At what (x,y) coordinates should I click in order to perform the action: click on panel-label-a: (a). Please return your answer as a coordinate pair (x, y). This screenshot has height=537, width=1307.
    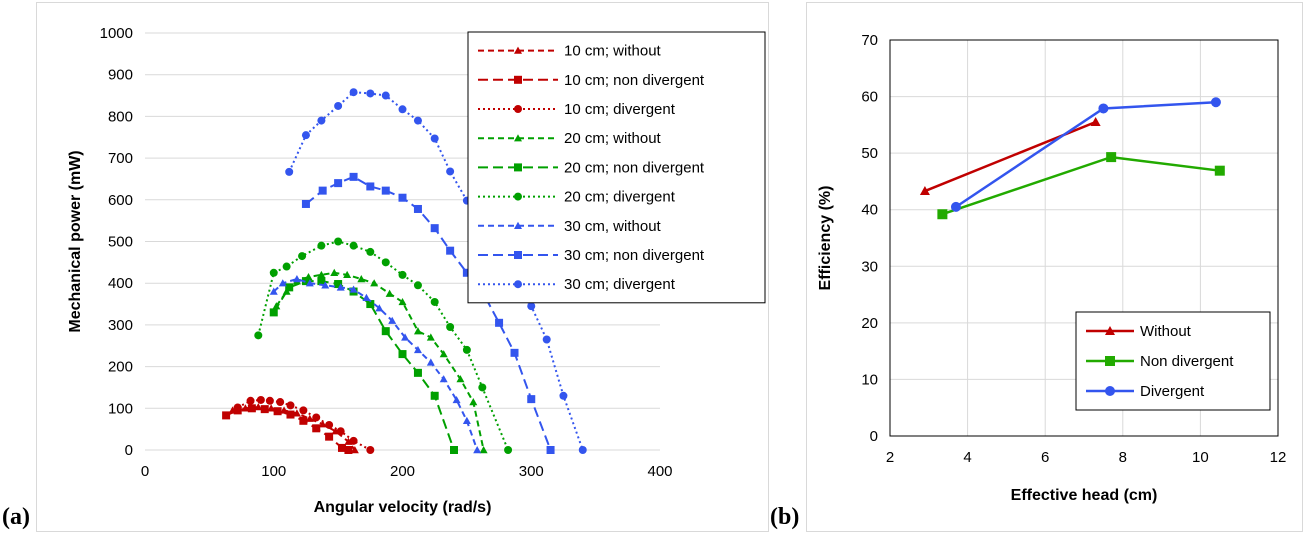
    Looking at the image, I should click on (16, 517).